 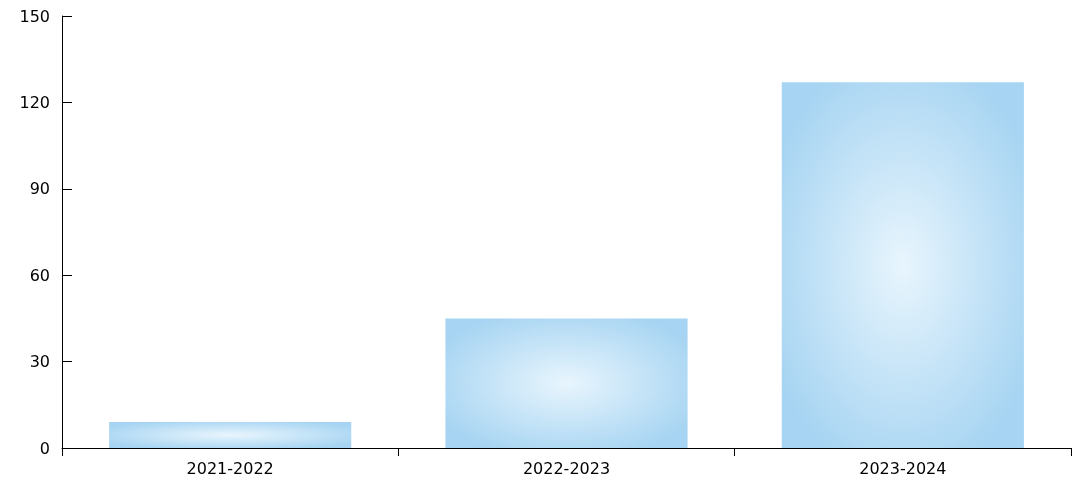 What do you see at coordinates (903, 468) in the screenshot?
I see `x-tick-label: 2023-2024` at bounding box center [903, 468].